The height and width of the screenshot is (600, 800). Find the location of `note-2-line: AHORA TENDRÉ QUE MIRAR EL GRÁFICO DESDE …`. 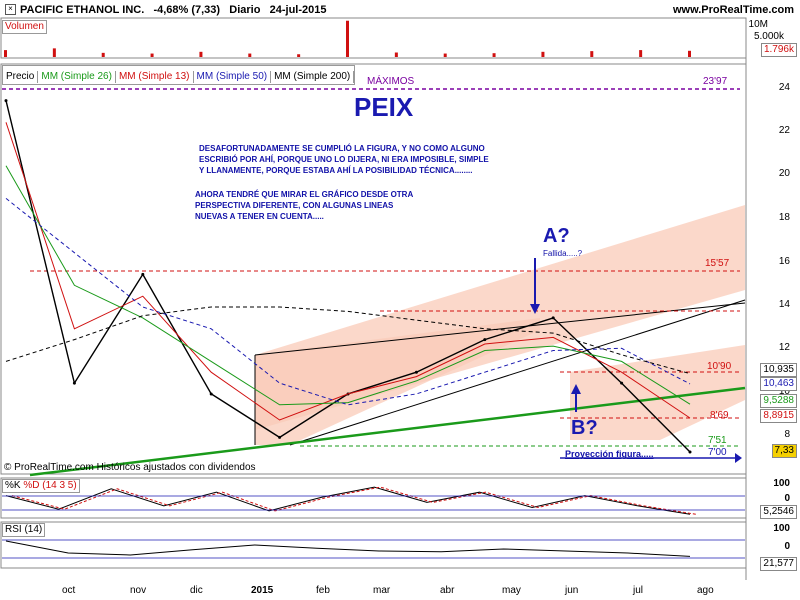

note-2-line: AHORA TENDRÉ QUE MIRAR EL GRÁFICO DESDE … is located at coordinates (304, 194).